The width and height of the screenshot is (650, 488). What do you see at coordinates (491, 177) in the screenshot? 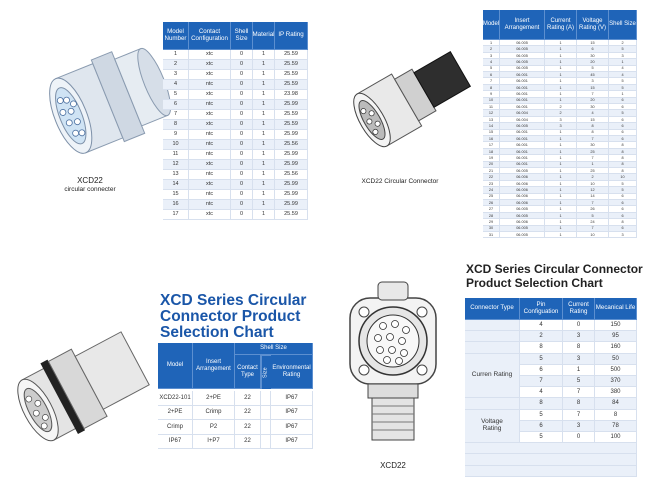
I see `table-cell: 22` at bounding box center [491, 177].